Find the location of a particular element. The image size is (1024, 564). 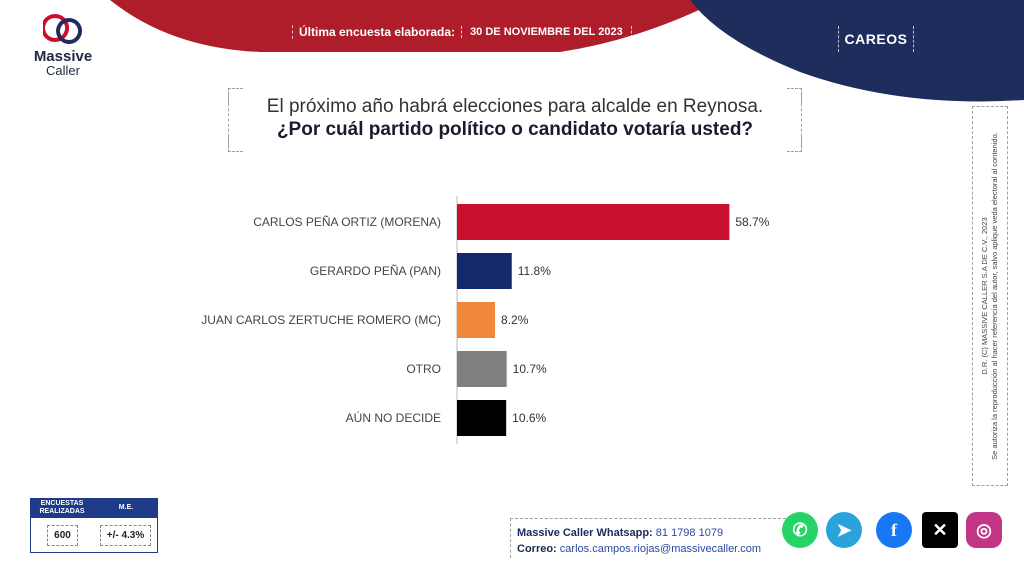

facebook-icon: f is located at coordinates (894, 530).